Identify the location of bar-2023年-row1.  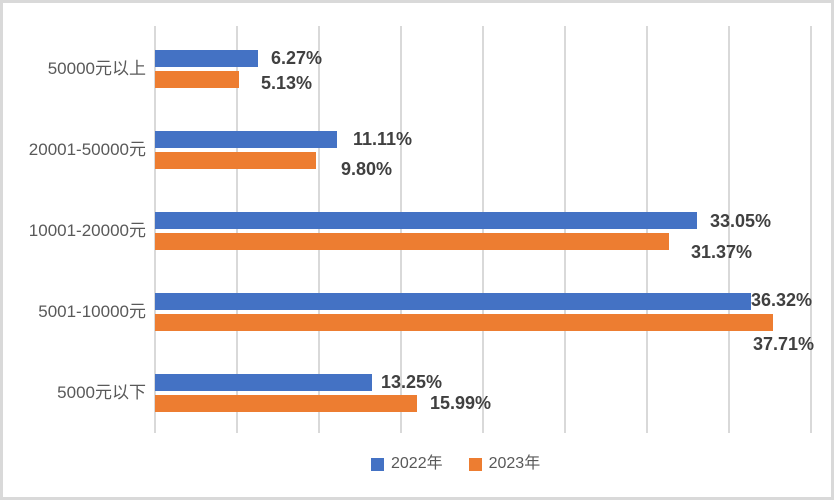
(235, 160).